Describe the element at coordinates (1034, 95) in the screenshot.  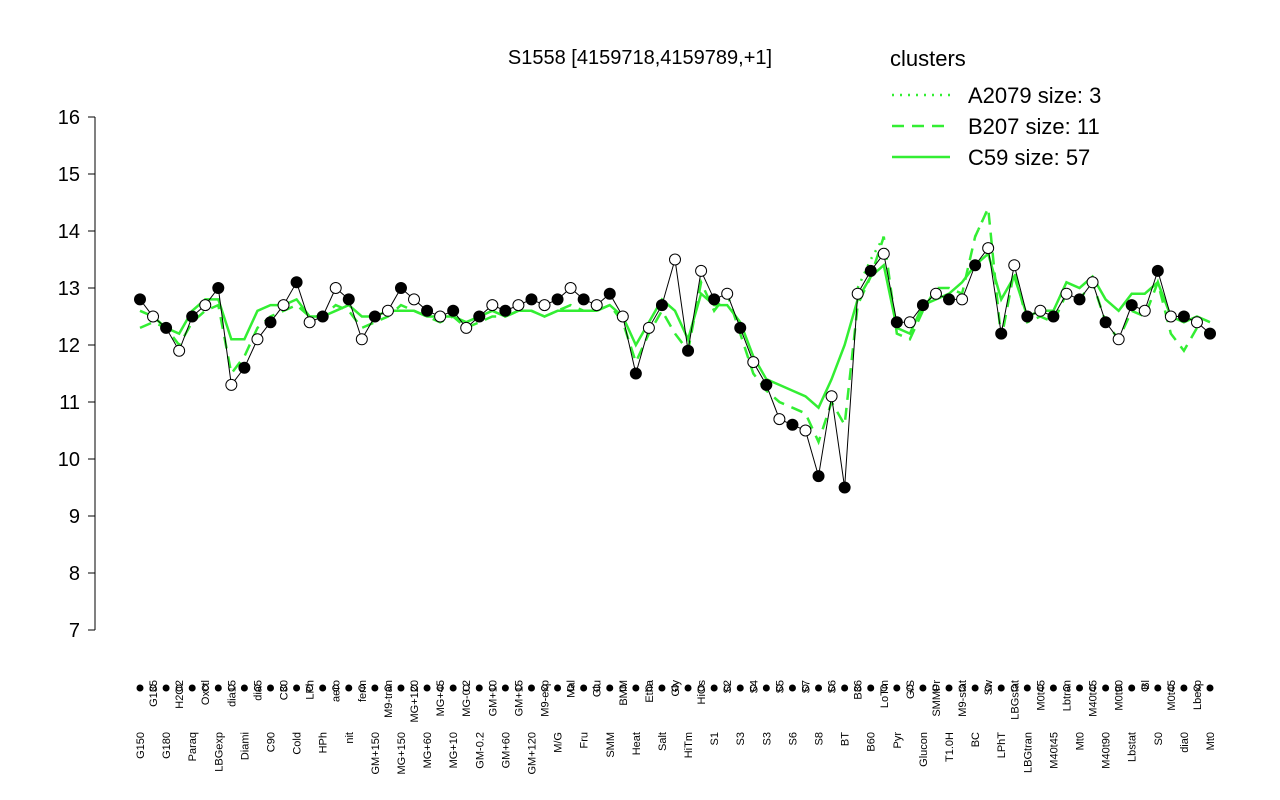
I see `legend-label: A2079 size: 3` at that location.